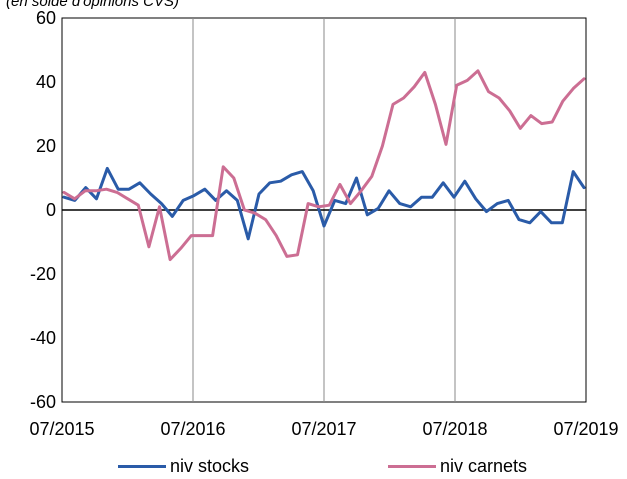 The width and height of the screenshot is (627, 479). I want to click on y-tick-label: 40, so click(46, 82).